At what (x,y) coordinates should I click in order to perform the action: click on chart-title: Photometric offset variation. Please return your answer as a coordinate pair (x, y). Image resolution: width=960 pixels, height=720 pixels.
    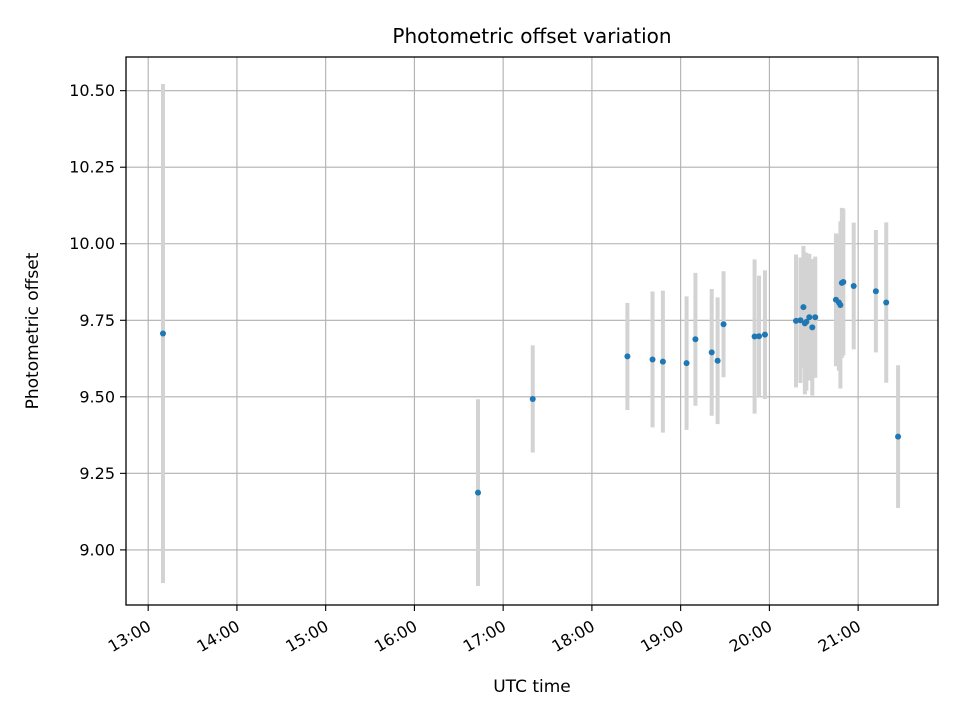
    Looking at the image, I should click on (531, 36).